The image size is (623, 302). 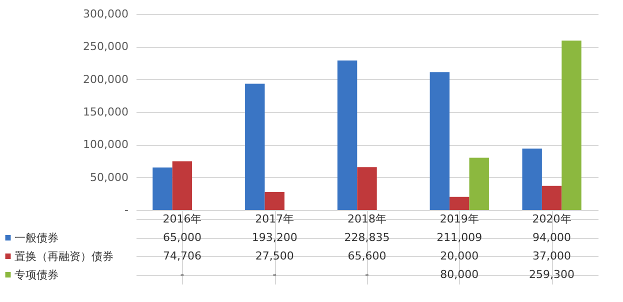 I want to click on y-tick-label: 50,000, so click(x=109, y=177).